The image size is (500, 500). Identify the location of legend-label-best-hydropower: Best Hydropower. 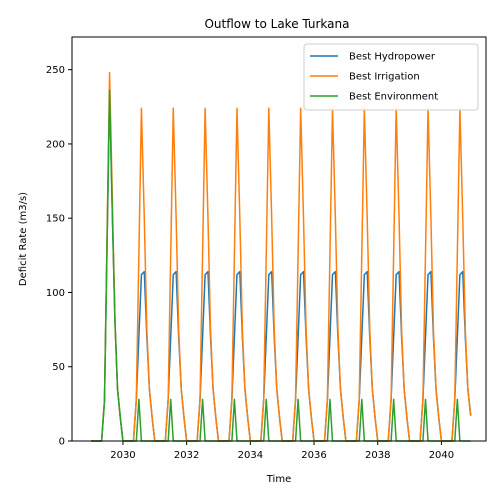
(392, 57).